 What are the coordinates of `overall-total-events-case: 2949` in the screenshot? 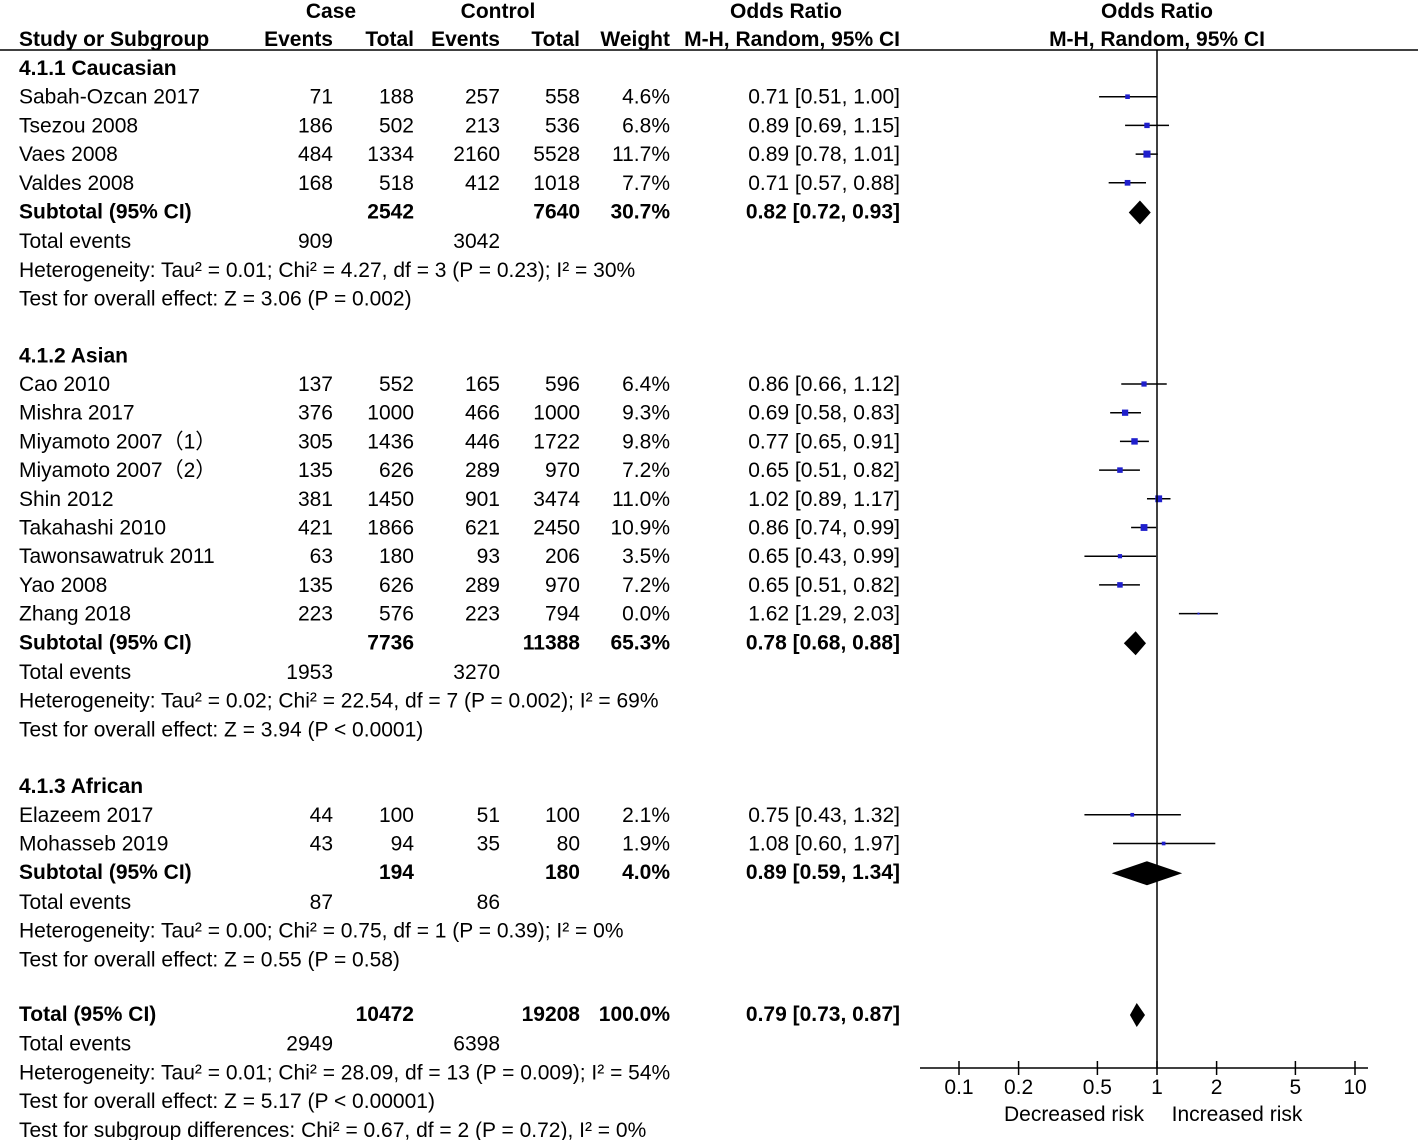 It's located at (309, 1044).